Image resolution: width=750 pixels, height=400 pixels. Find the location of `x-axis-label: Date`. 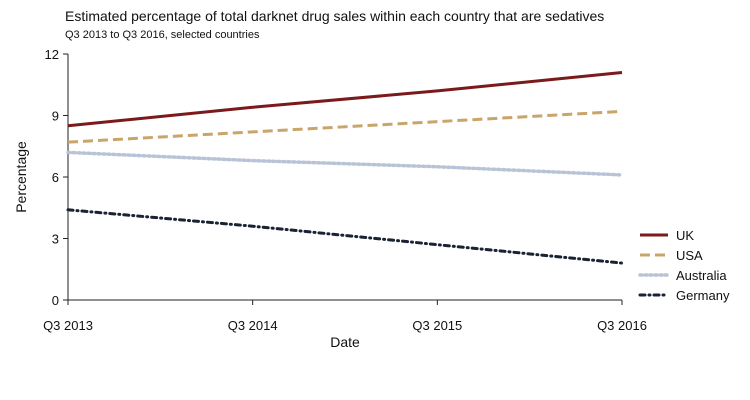

x-axis-label: Date is located at coordinates (345, 342).